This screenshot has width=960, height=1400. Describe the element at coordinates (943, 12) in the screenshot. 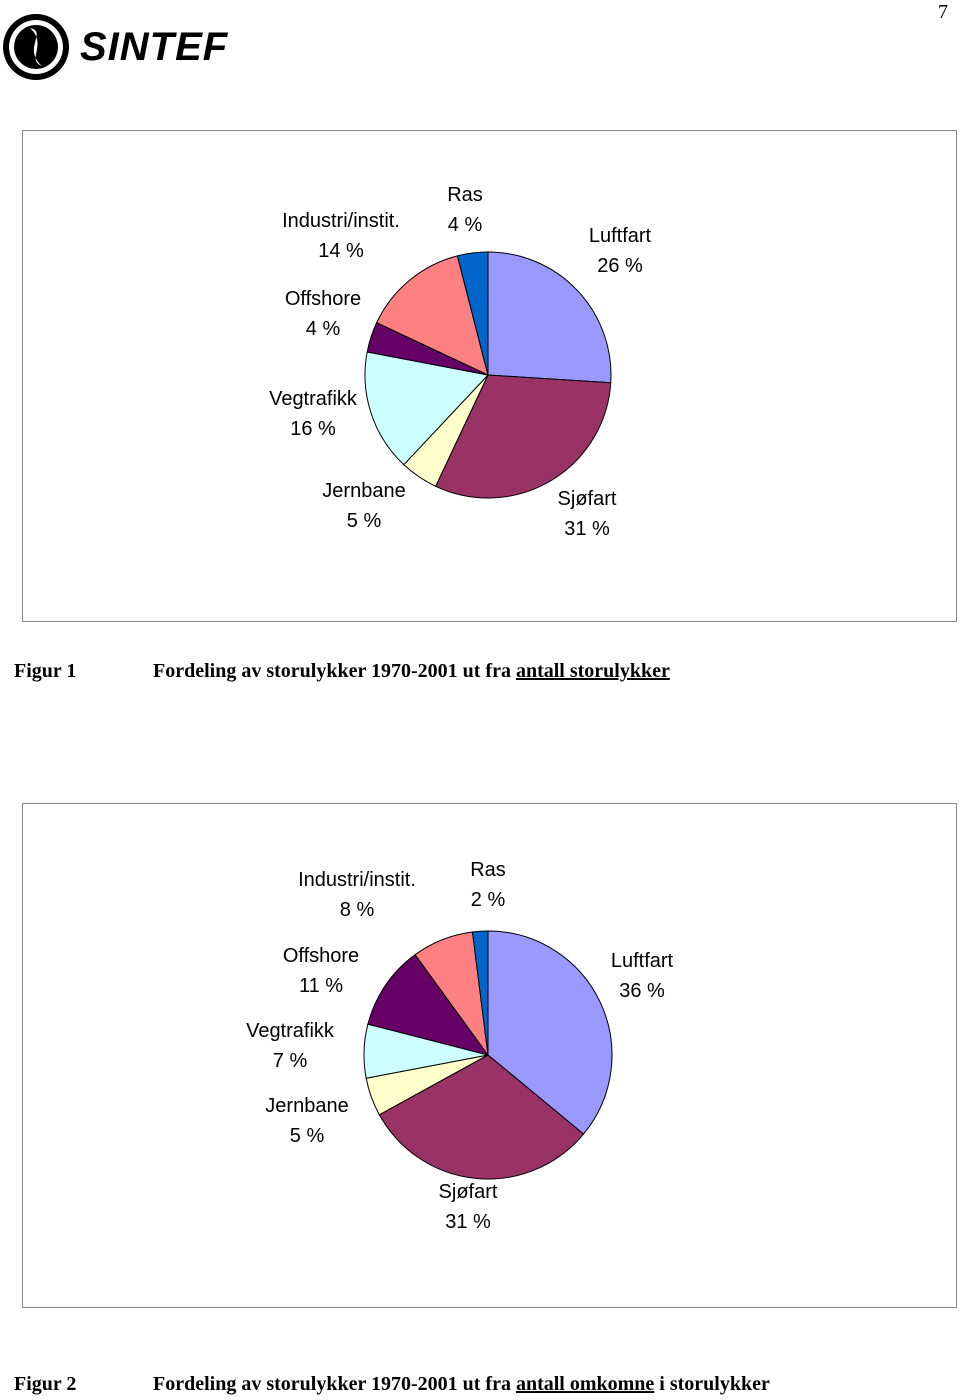

I see `page-number: 7` at that location.